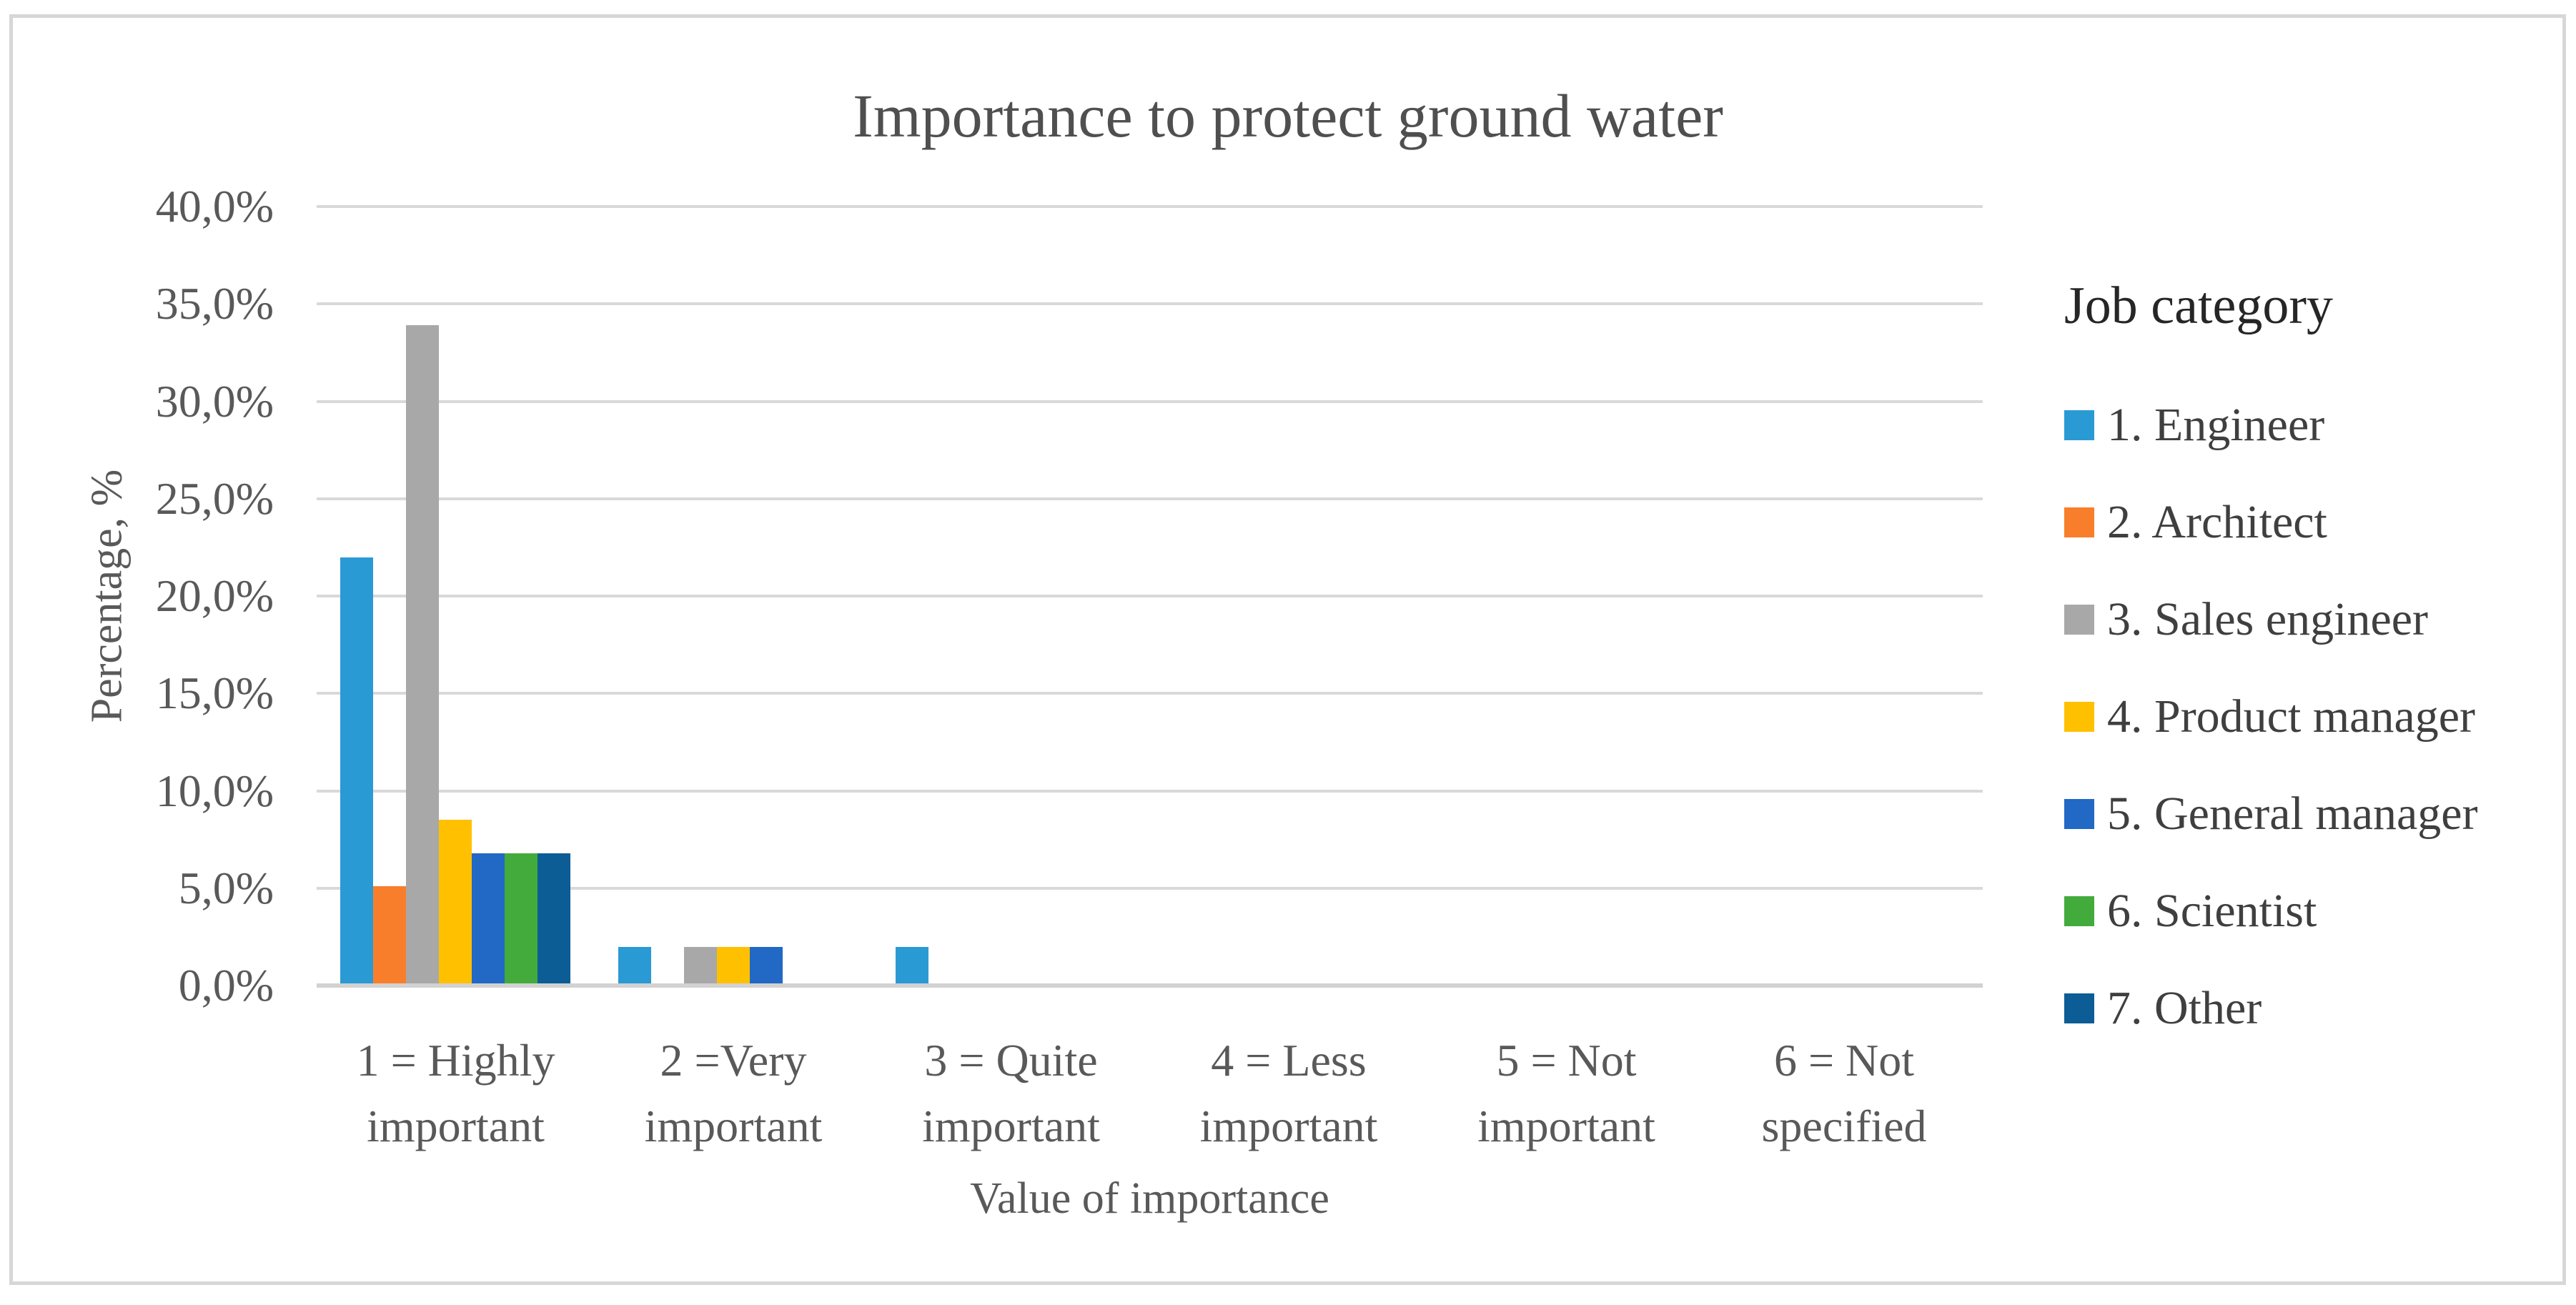  I want to click on x-category-label: 3 = Quite important, so click(1011, 1093).